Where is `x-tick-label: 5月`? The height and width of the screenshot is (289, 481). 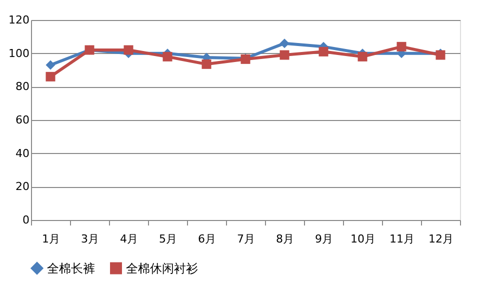
x-tick-label: 5月 is located at coordinates (168, 239).